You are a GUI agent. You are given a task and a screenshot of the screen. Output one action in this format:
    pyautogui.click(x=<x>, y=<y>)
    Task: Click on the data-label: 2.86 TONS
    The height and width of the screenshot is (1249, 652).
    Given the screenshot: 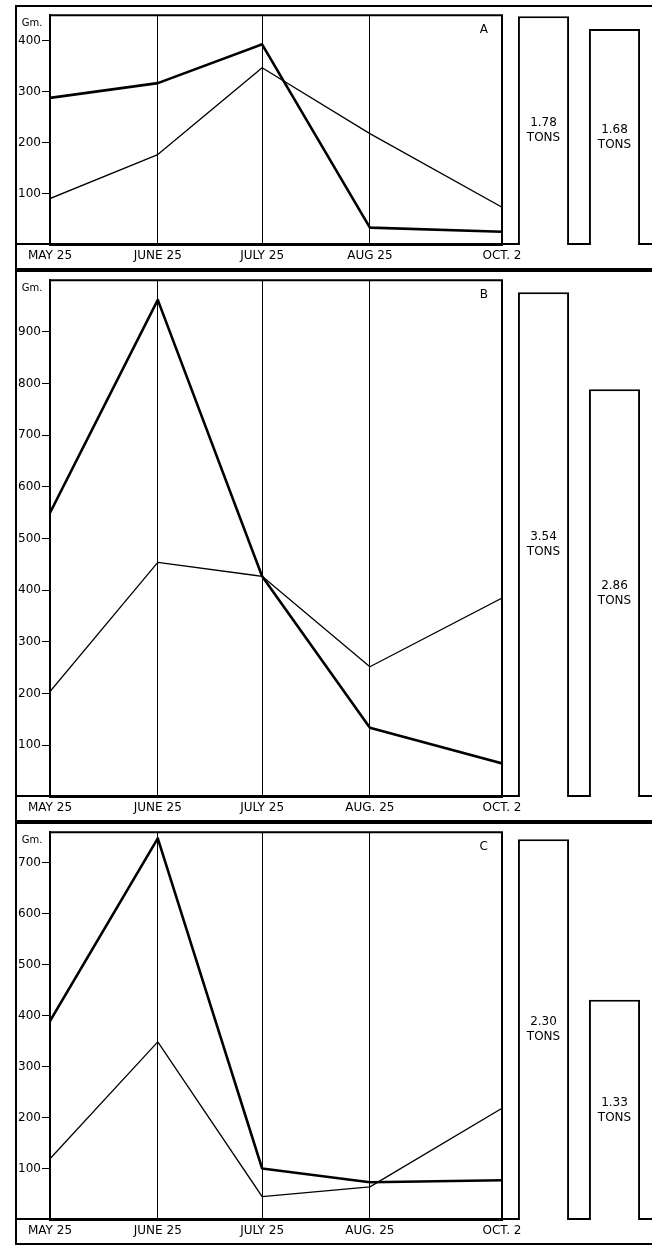 What is the action you would take?
    pyautogui.click(x=614, y=592)
    